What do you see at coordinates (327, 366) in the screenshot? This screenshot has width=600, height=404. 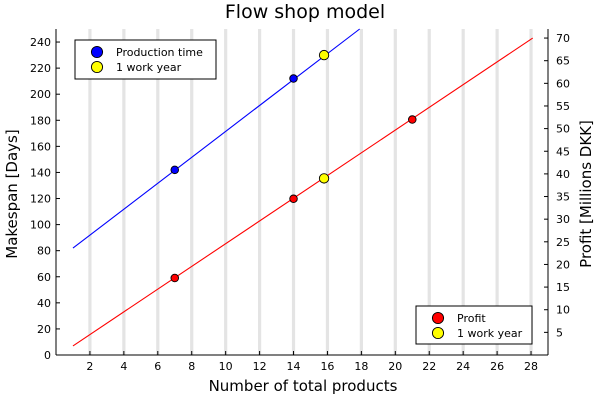 I see `x-tick-label: 16` at bounding box center [327, 366].